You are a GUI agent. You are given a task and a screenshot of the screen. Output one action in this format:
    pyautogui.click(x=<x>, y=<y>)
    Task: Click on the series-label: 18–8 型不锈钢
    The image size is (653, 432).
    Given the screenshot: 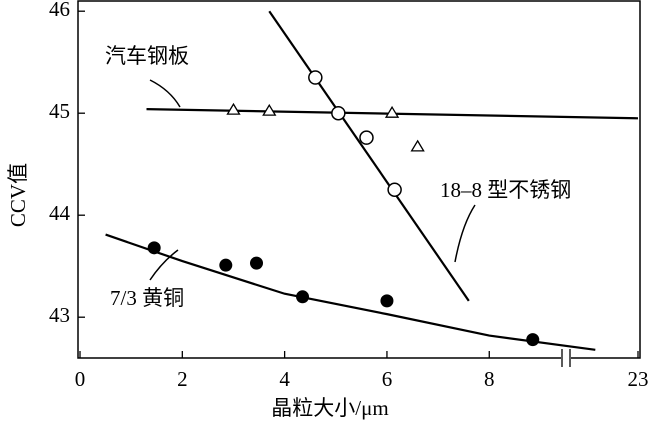 What is the action you would take?
    pyautogui.click(x=505, y=190)
    